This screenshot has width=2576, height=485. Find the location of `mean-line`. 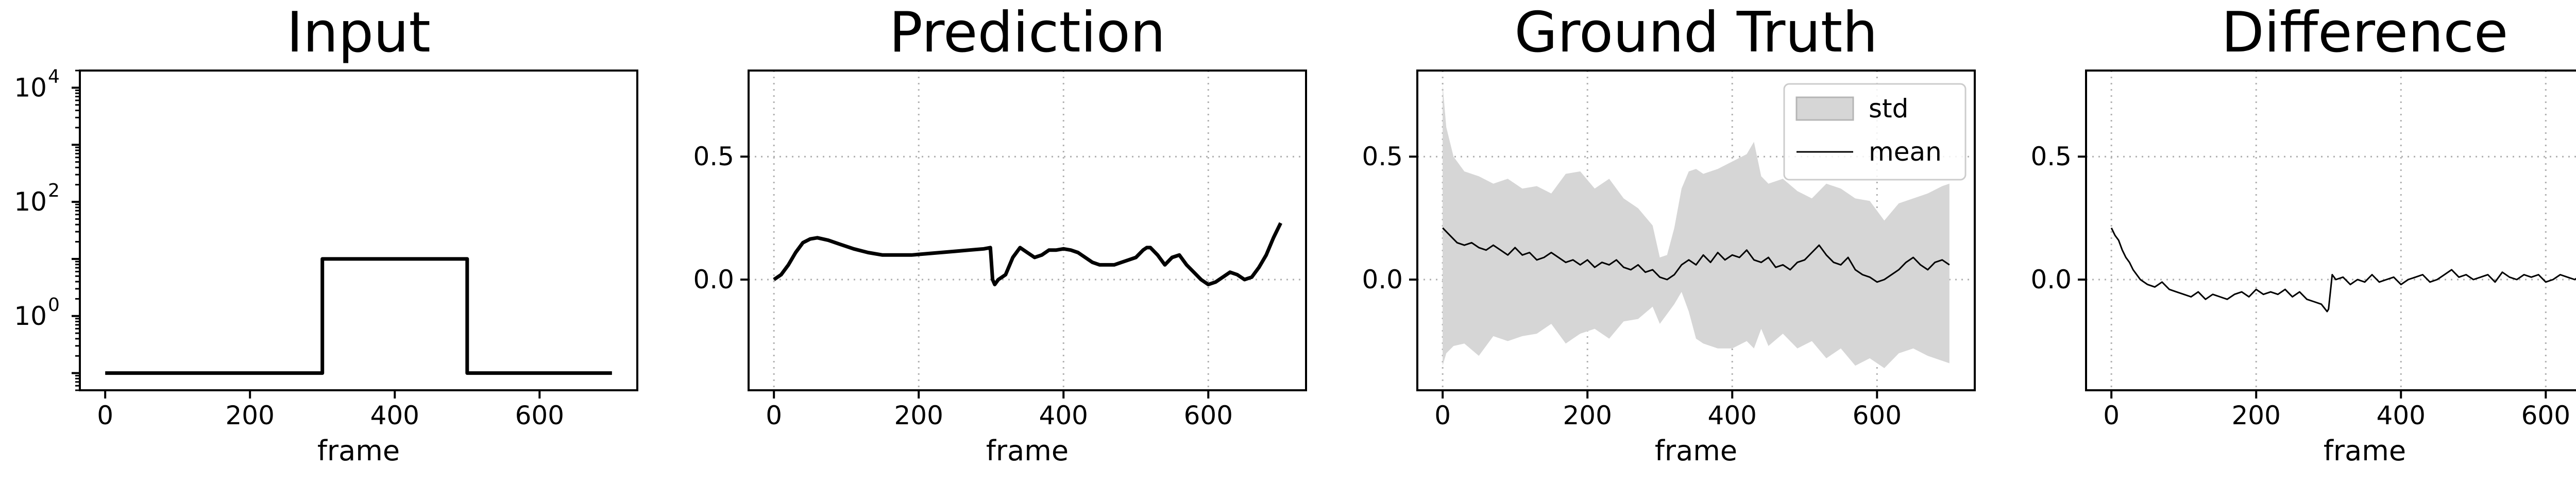

mean-line is located at coordinates (1696, 255).